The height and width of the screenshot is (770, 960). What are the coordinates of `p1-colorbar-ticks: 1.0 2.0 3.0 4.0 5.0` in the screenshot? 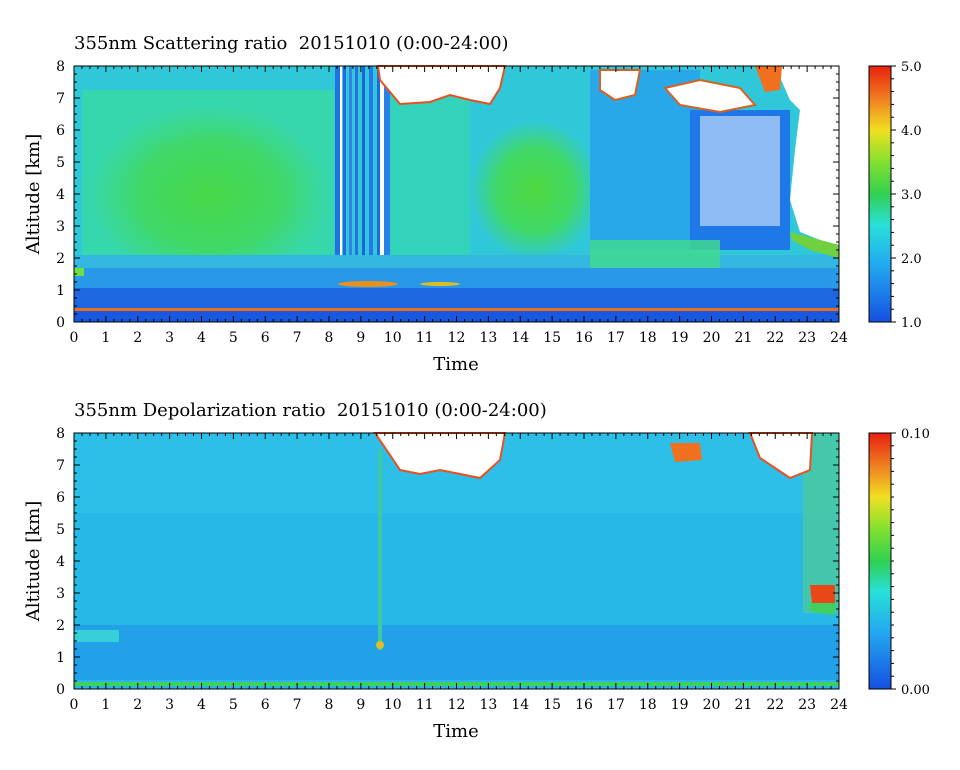 It's located at (906, 195).